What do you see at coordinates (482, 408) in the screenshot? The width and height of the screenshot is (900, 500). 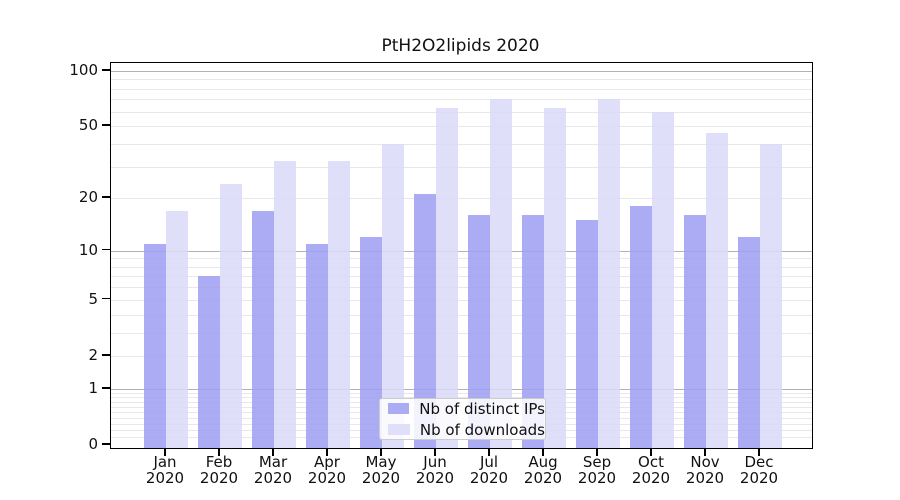 I see `legend-label-distinct-ips: Nb of distinct IPs` at bounding box center [482, 408].